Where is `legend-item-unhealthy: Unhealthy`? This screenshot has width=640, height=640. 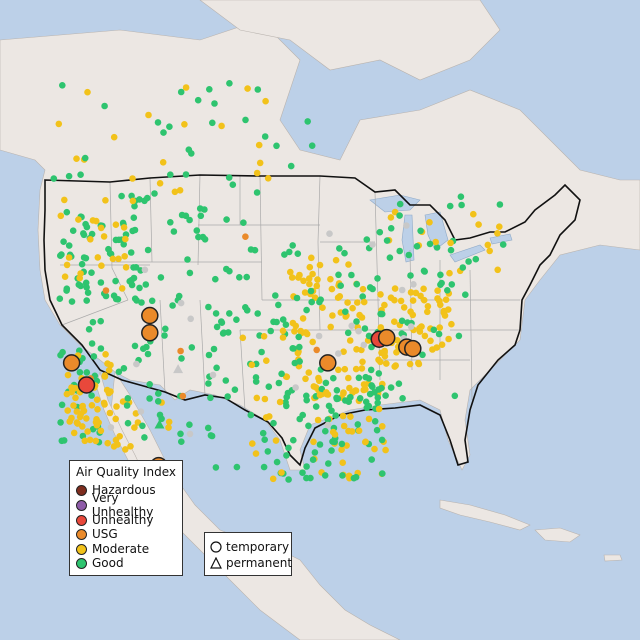
legend-item-unhealthy: Unhealthy is located at coordinates (114, 520).